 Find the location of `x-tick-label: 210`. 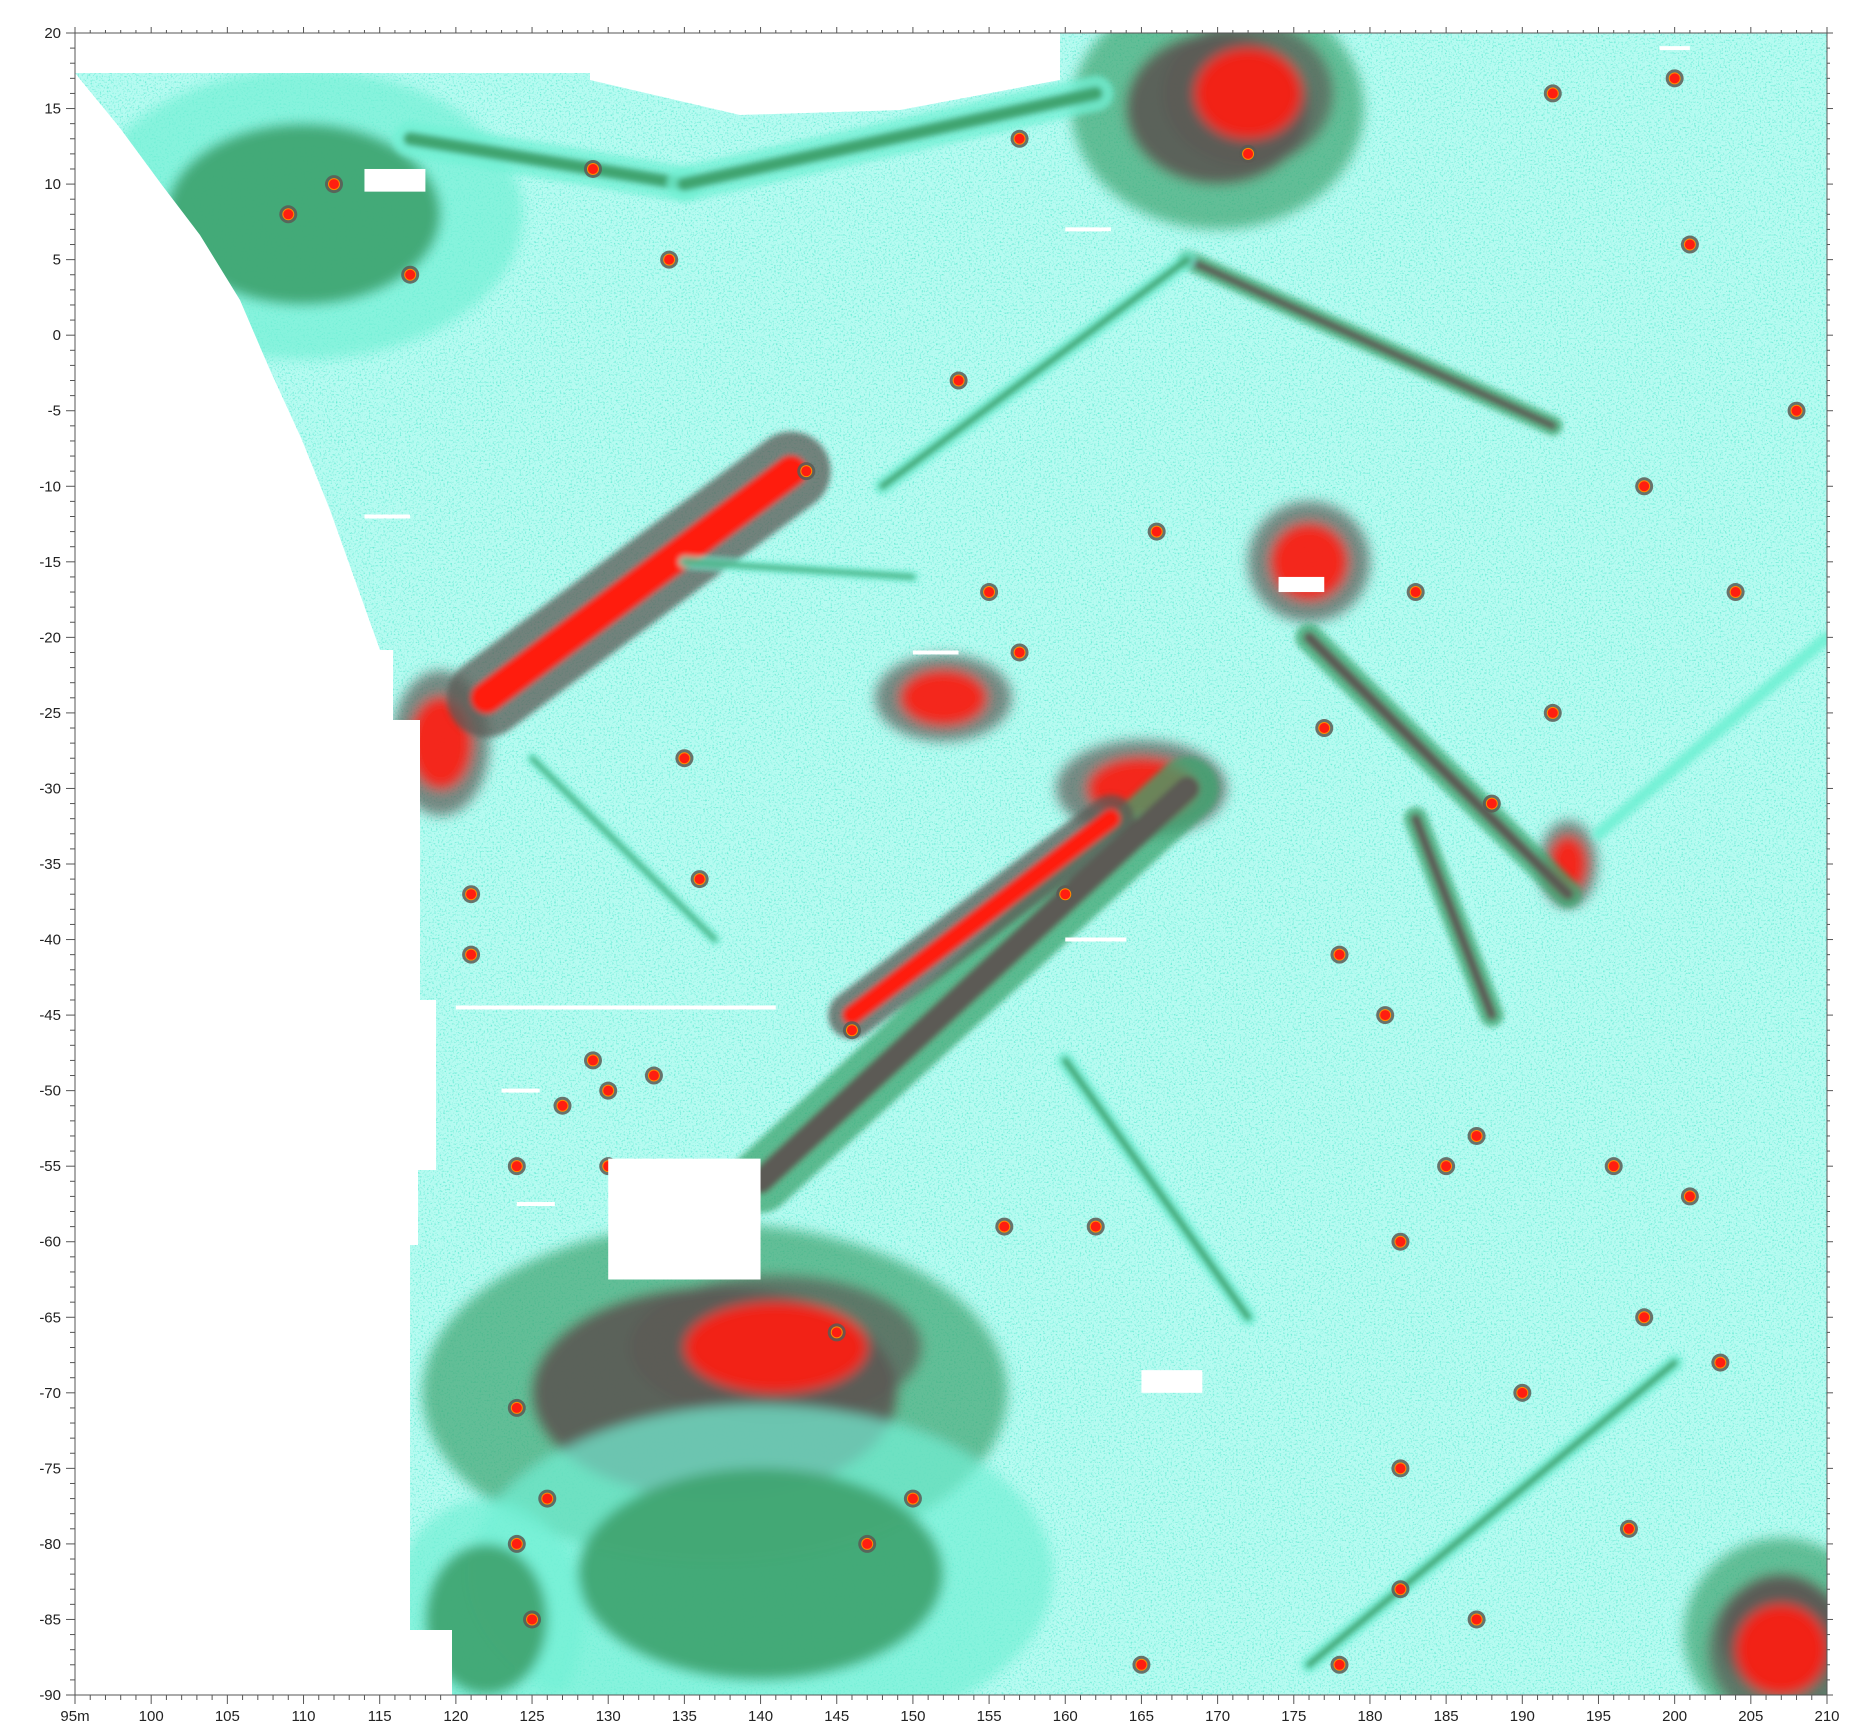

x-tick-label: 210 is located at coordinates (1826, 1716).